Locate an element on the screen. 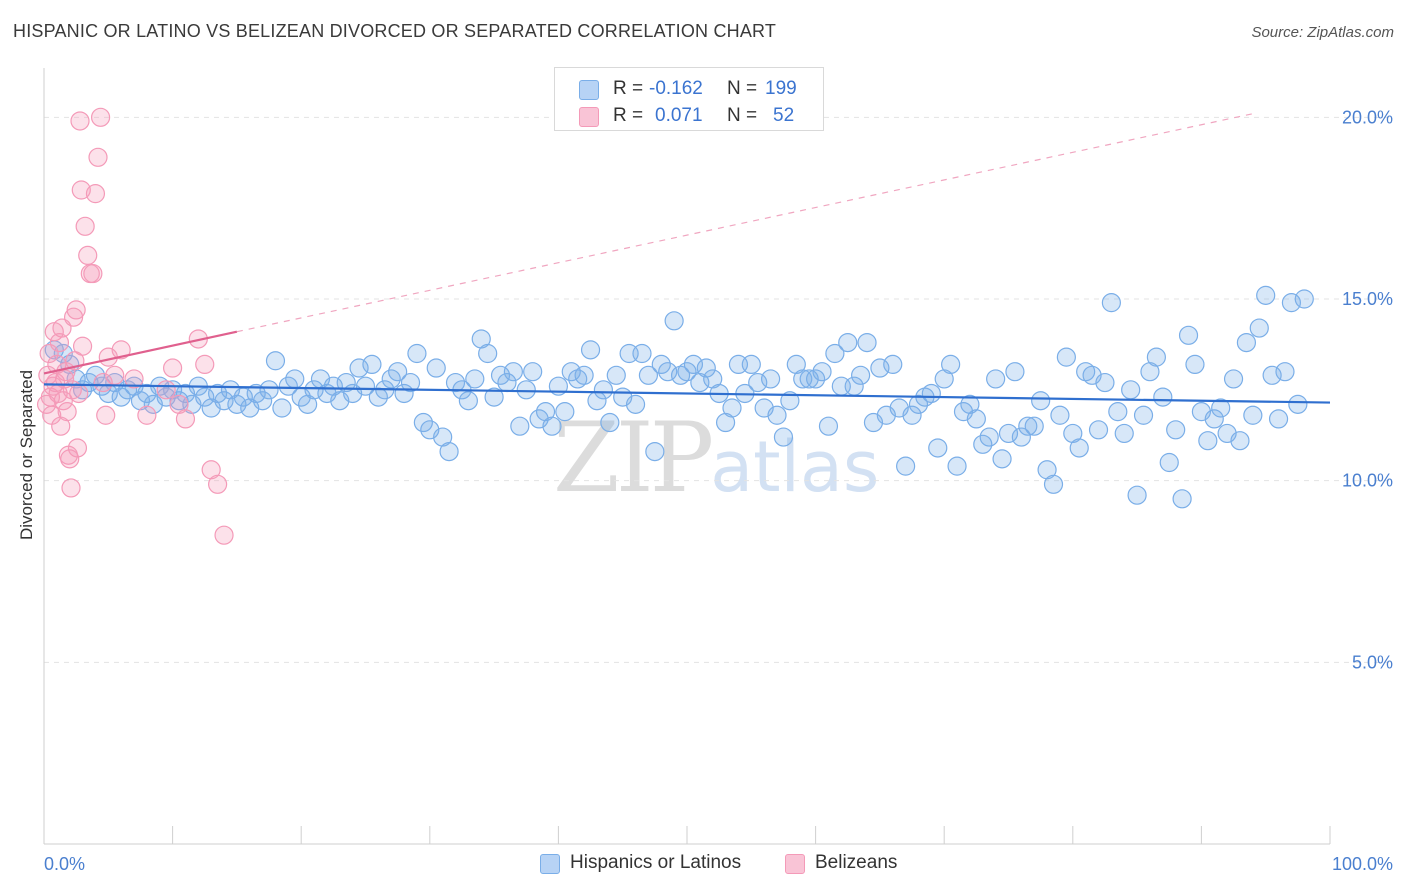 The width and height of the screenshot is (1406, 892). y-tick-label-1: 10.0% is located at coordinates (1367, 481).